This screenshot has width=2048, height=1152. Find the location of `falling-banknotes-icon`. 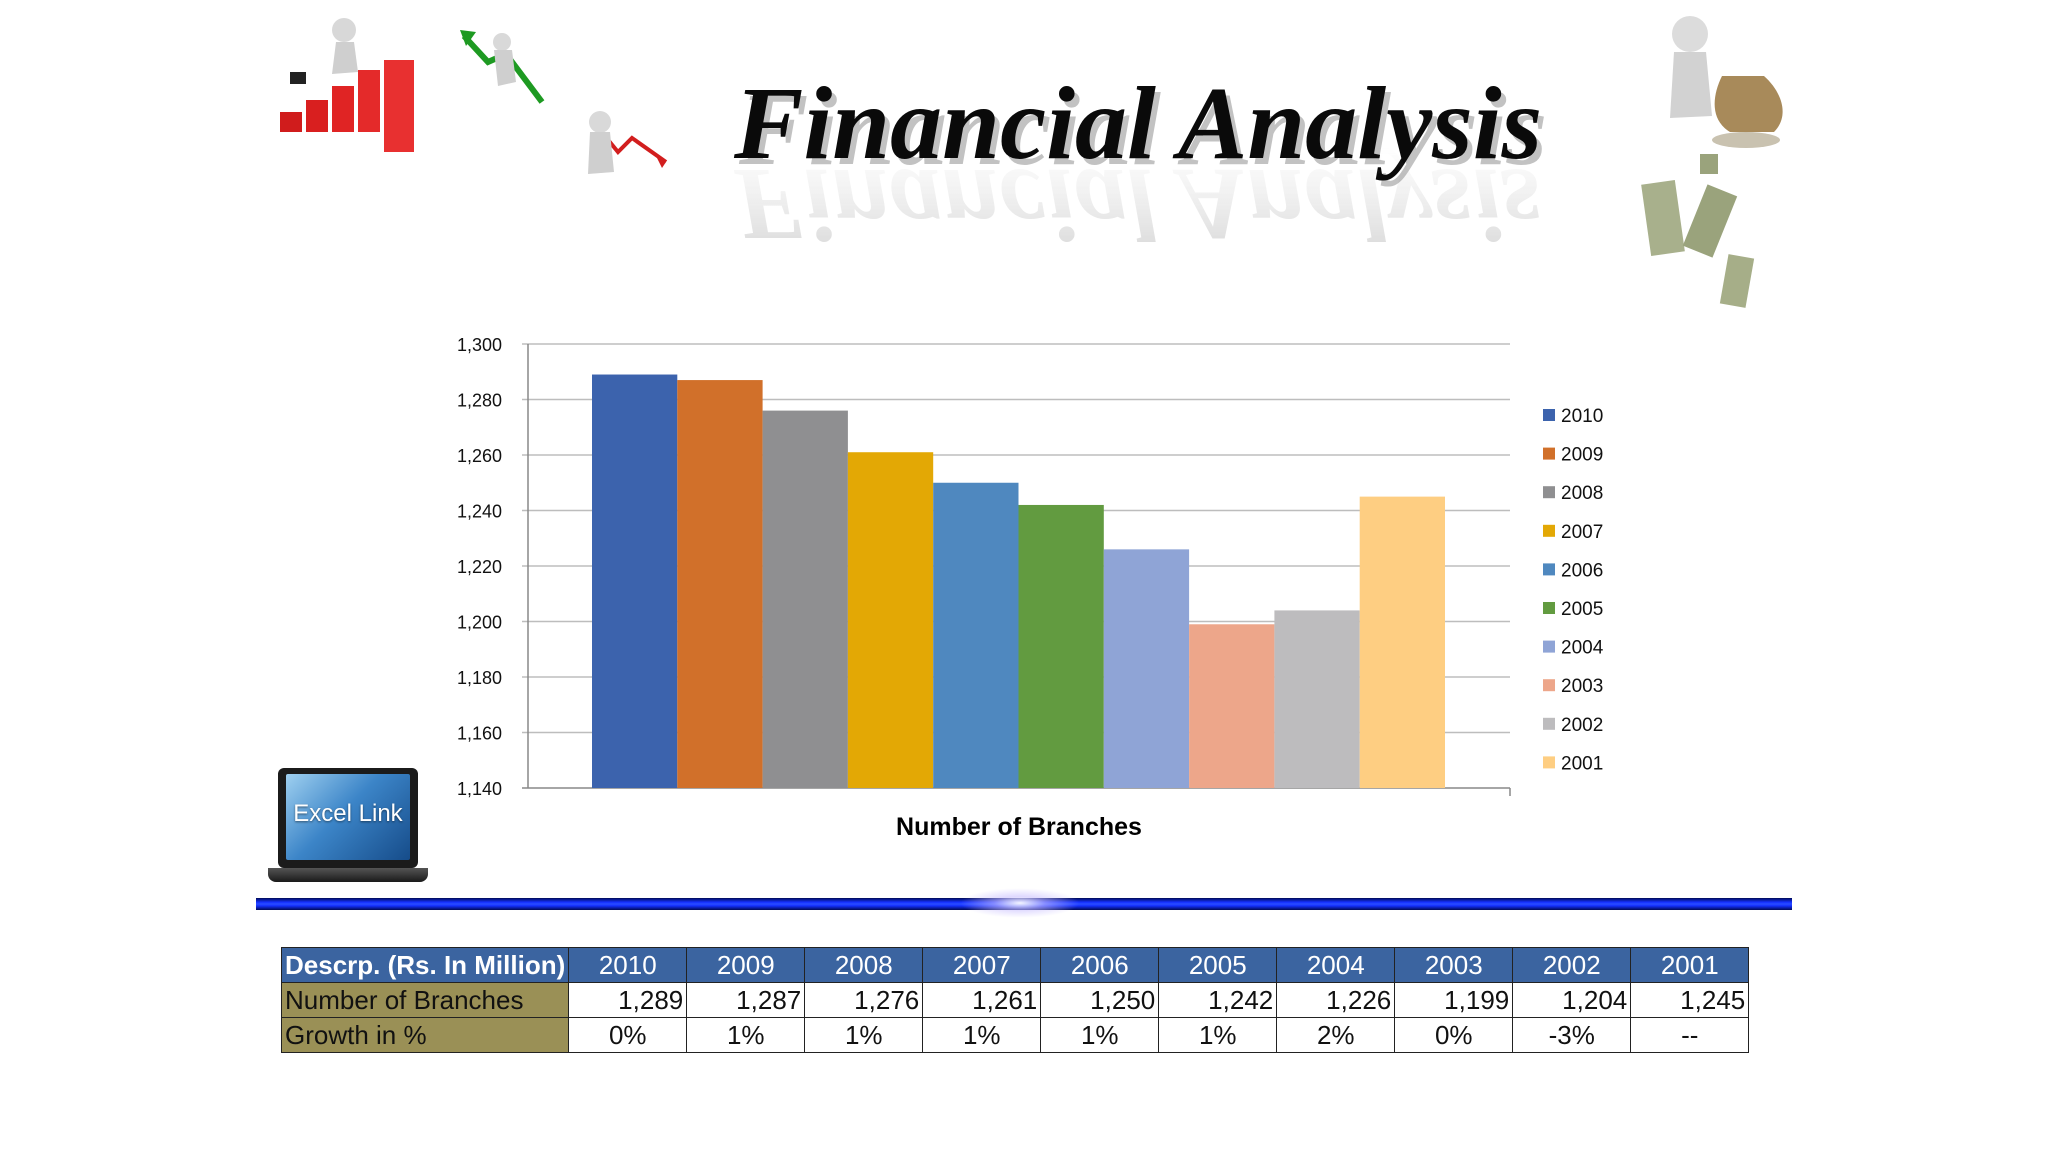

falling-banknotes-icon is located at coordinates (1698, 231).